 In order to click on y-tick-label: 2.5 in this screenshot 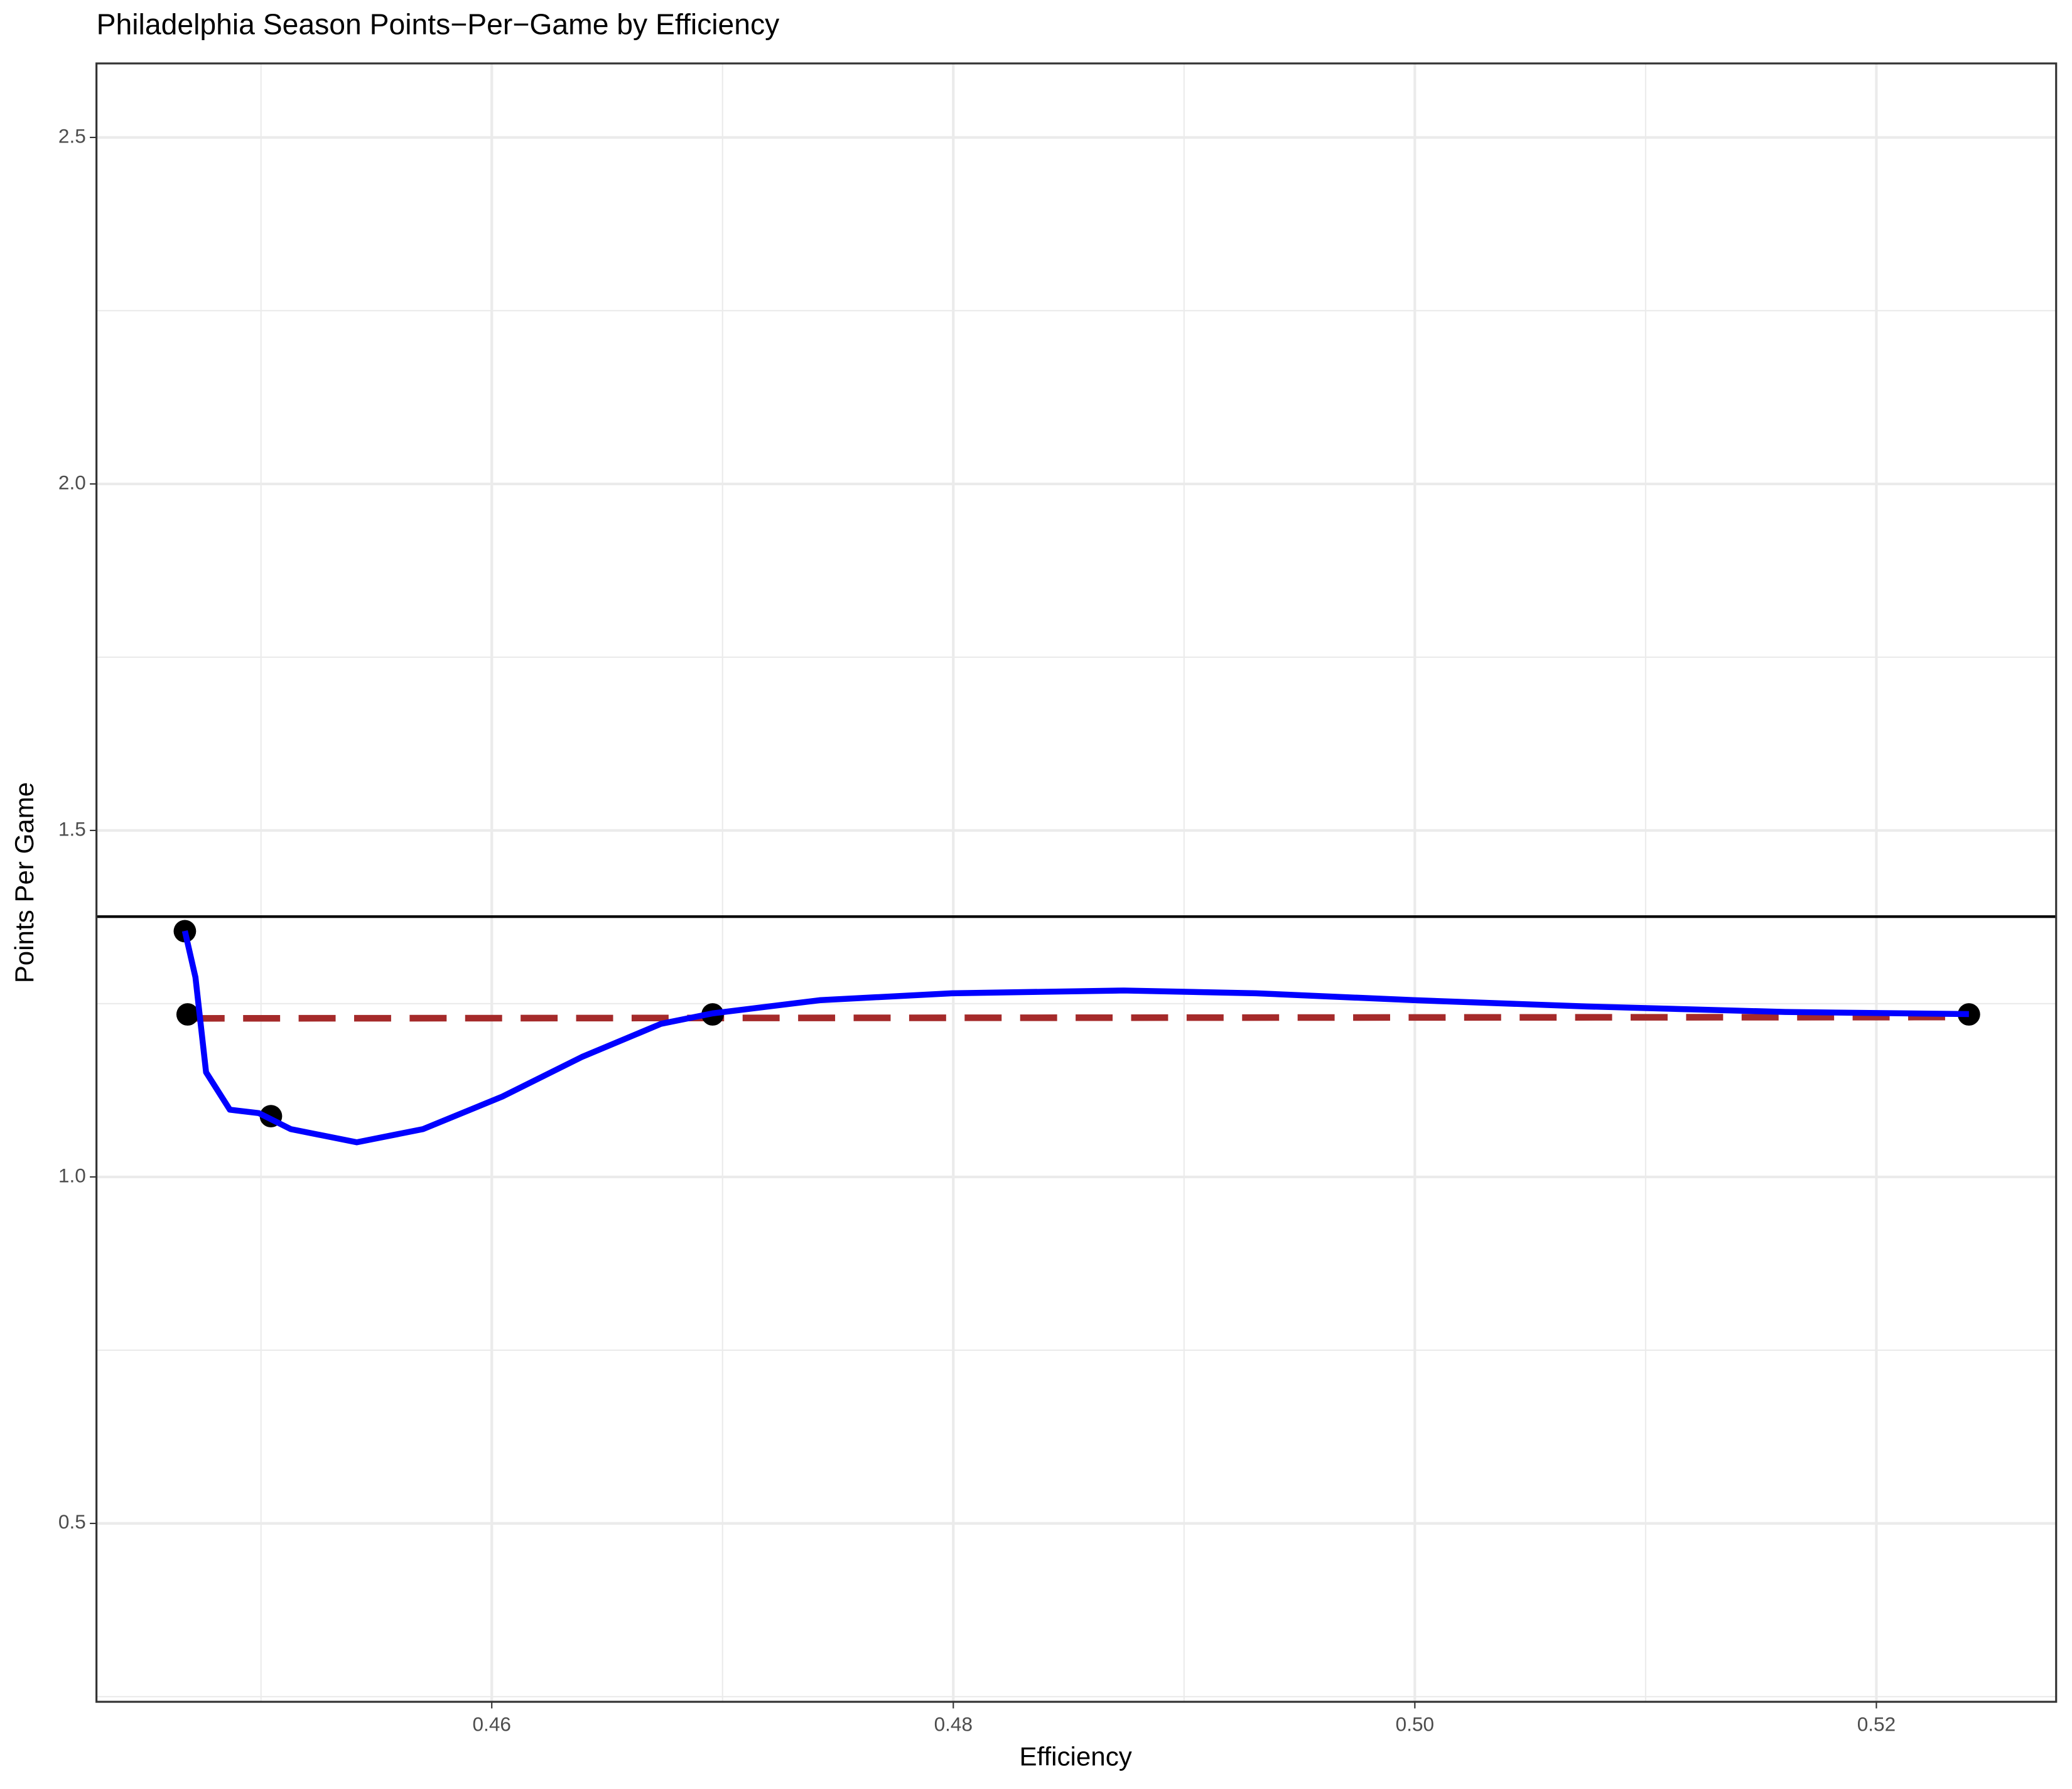, I will do `click(72, 135)`.